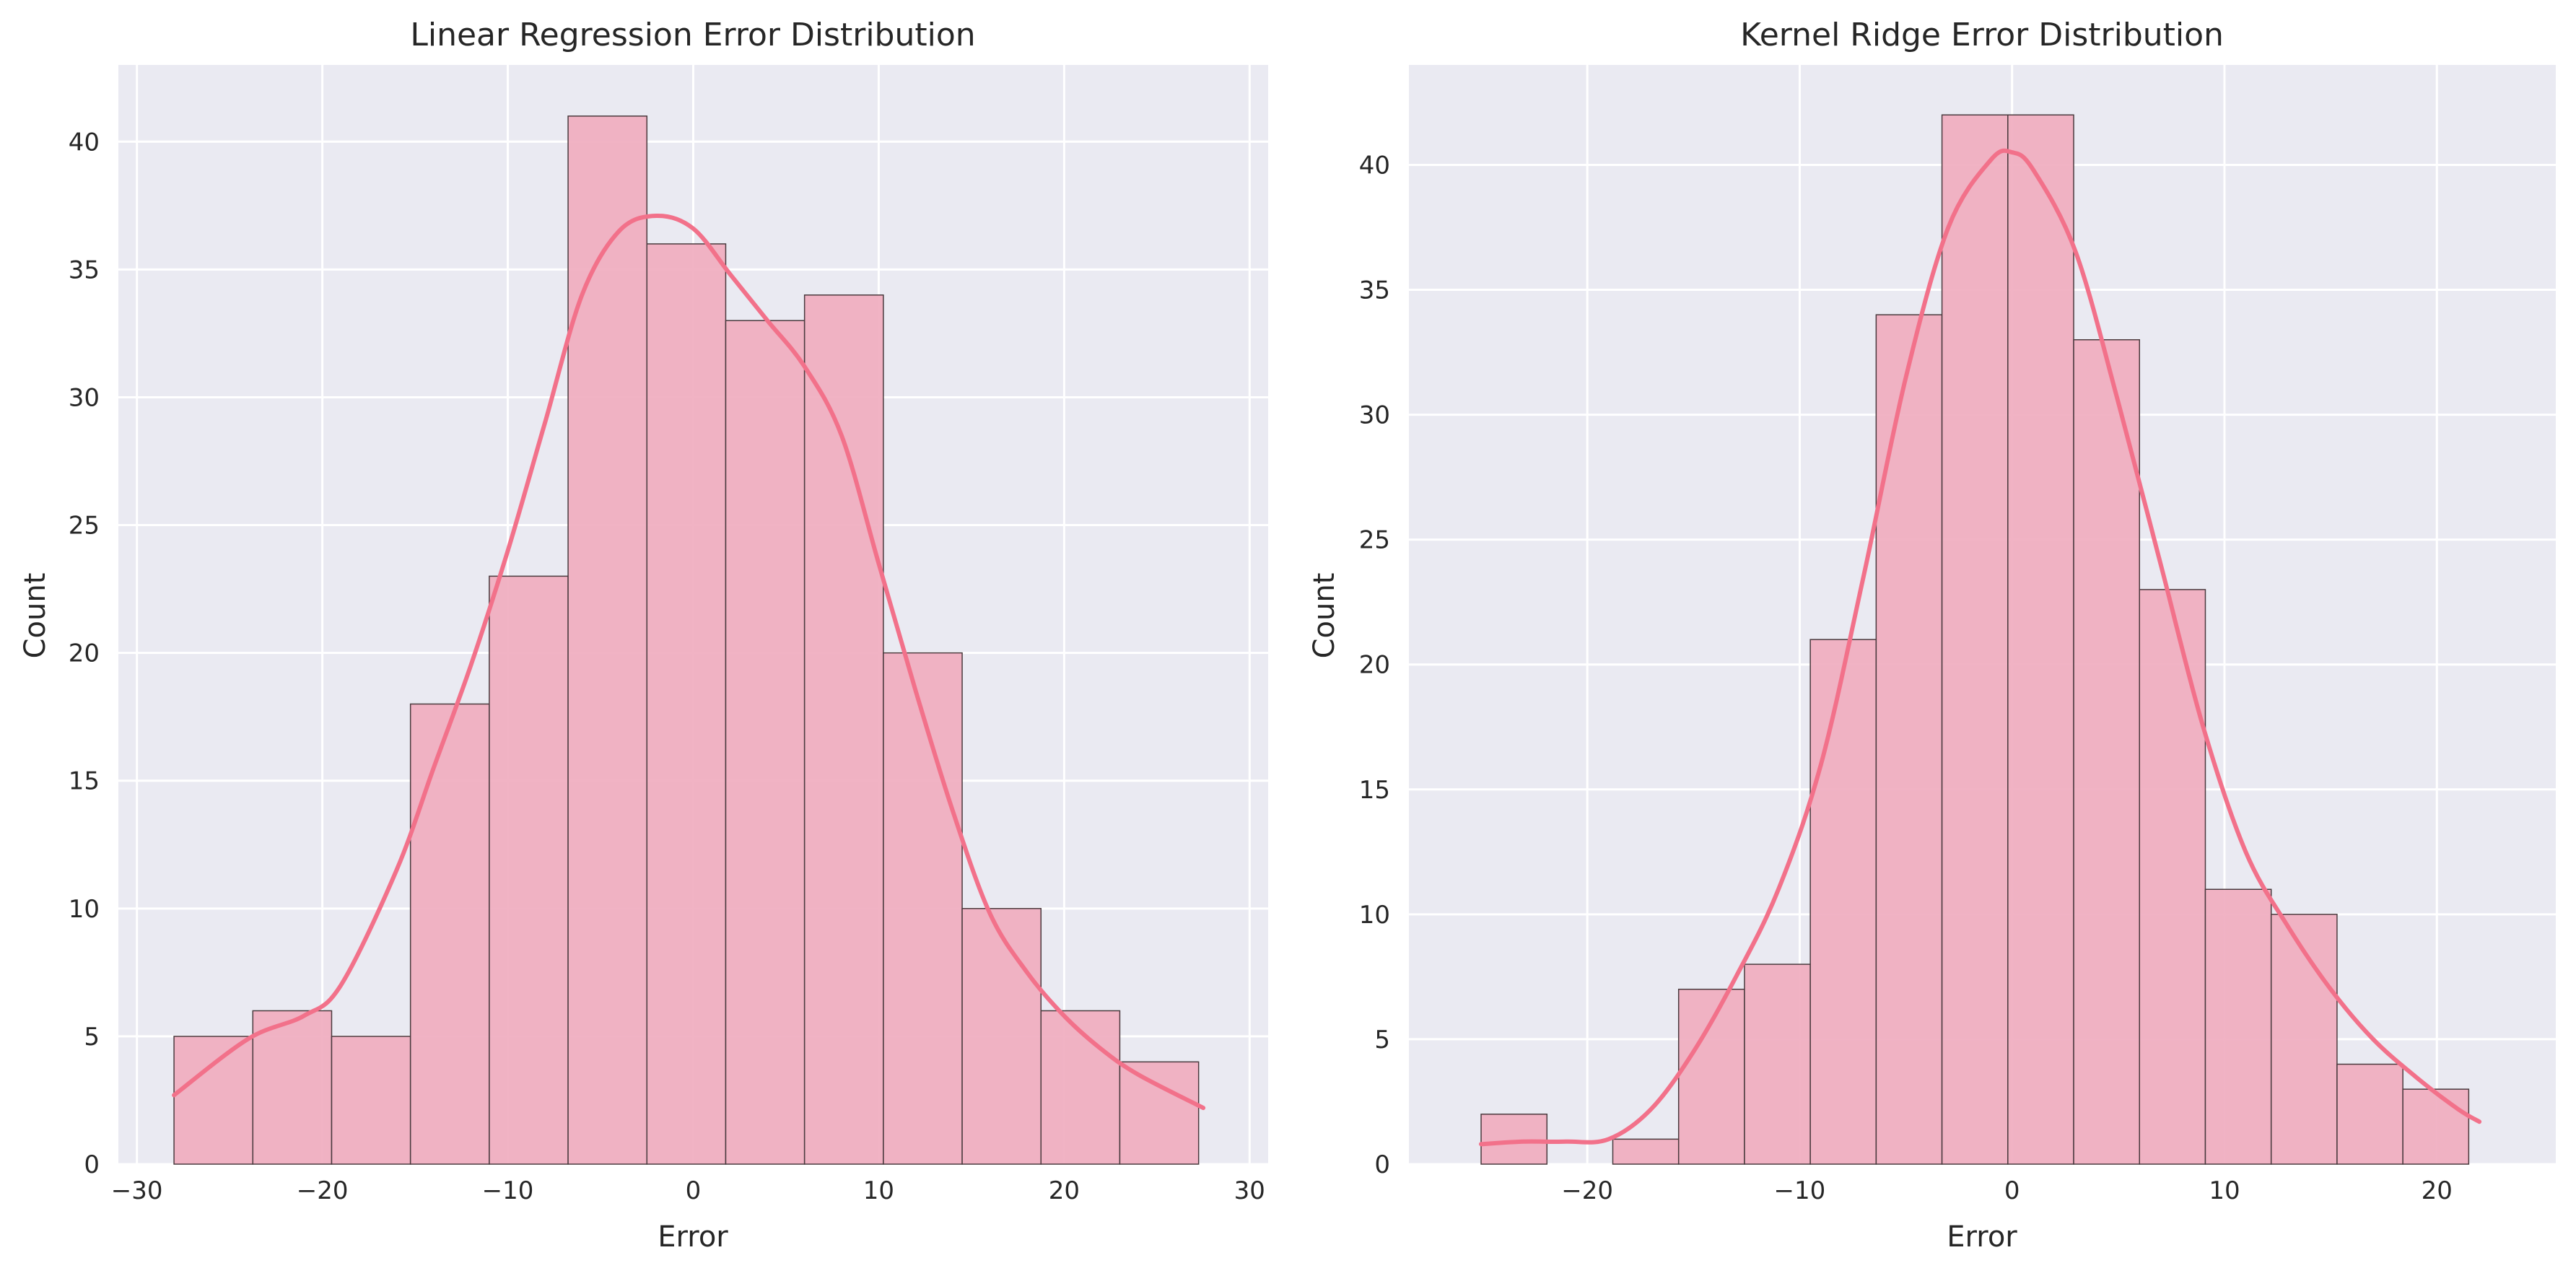  I want to click on x-tick-labels: −30 −20 −10 0 10 20 30, so click(688, 1190).